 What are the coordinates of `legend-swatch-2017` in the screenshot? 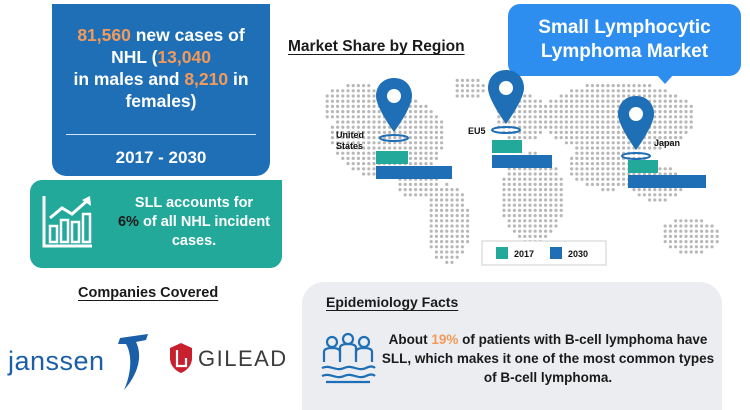 It's located at (502, 253).